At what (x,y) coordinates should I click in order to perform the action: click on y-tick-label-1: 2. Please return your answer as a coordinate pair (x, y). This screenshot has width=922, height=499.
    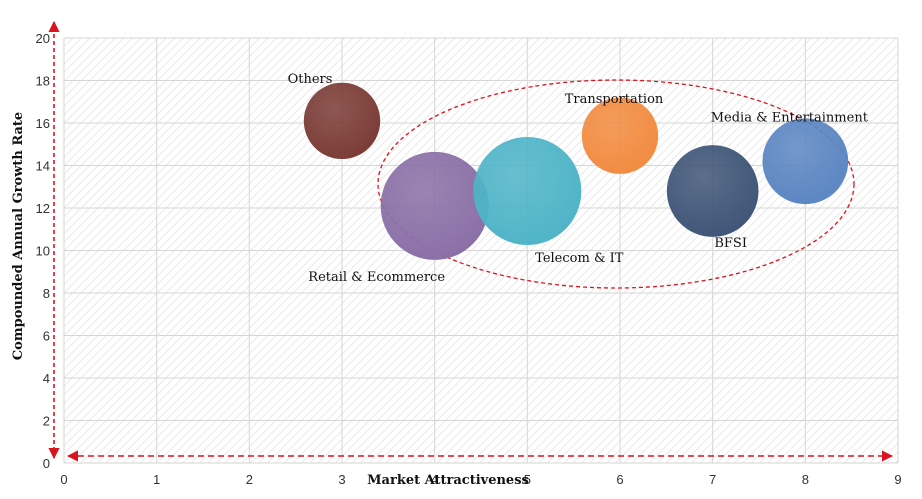
    Looking at the image, I should click on (46, 421).